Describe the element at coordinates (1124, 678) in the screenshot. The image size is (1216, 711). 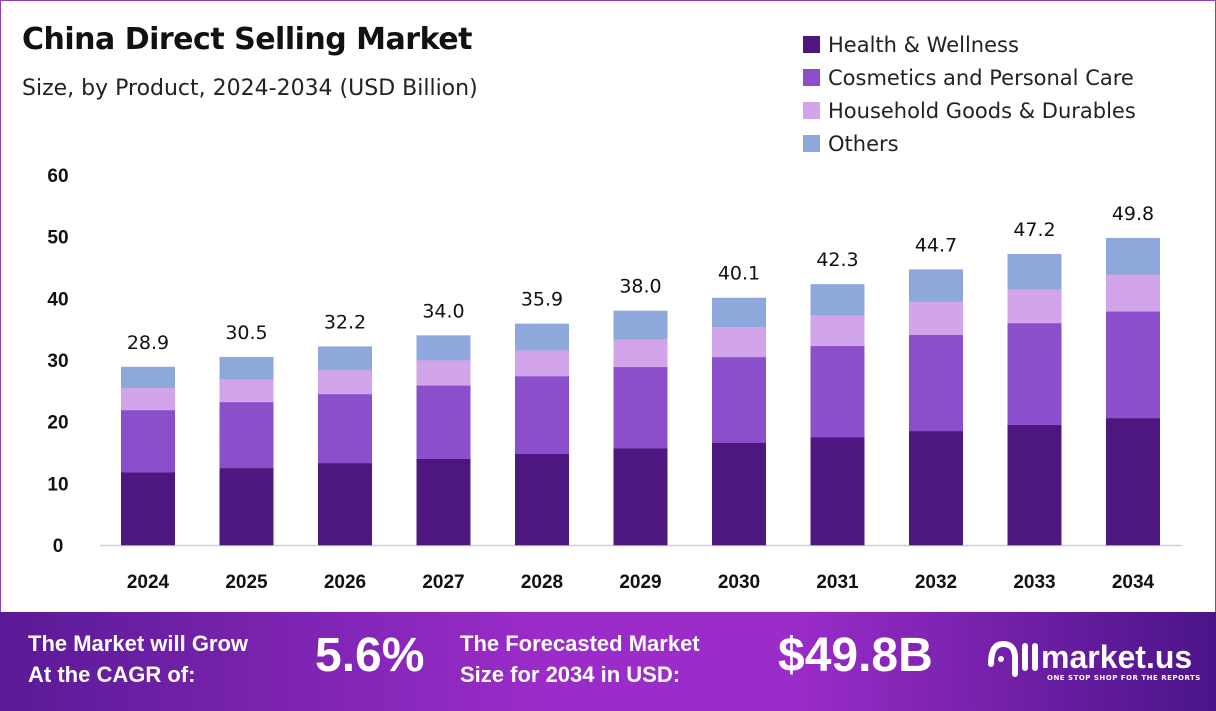
I see `logo-tagline: ONE STOP SHOP FOR THE REPORTS` at that location.